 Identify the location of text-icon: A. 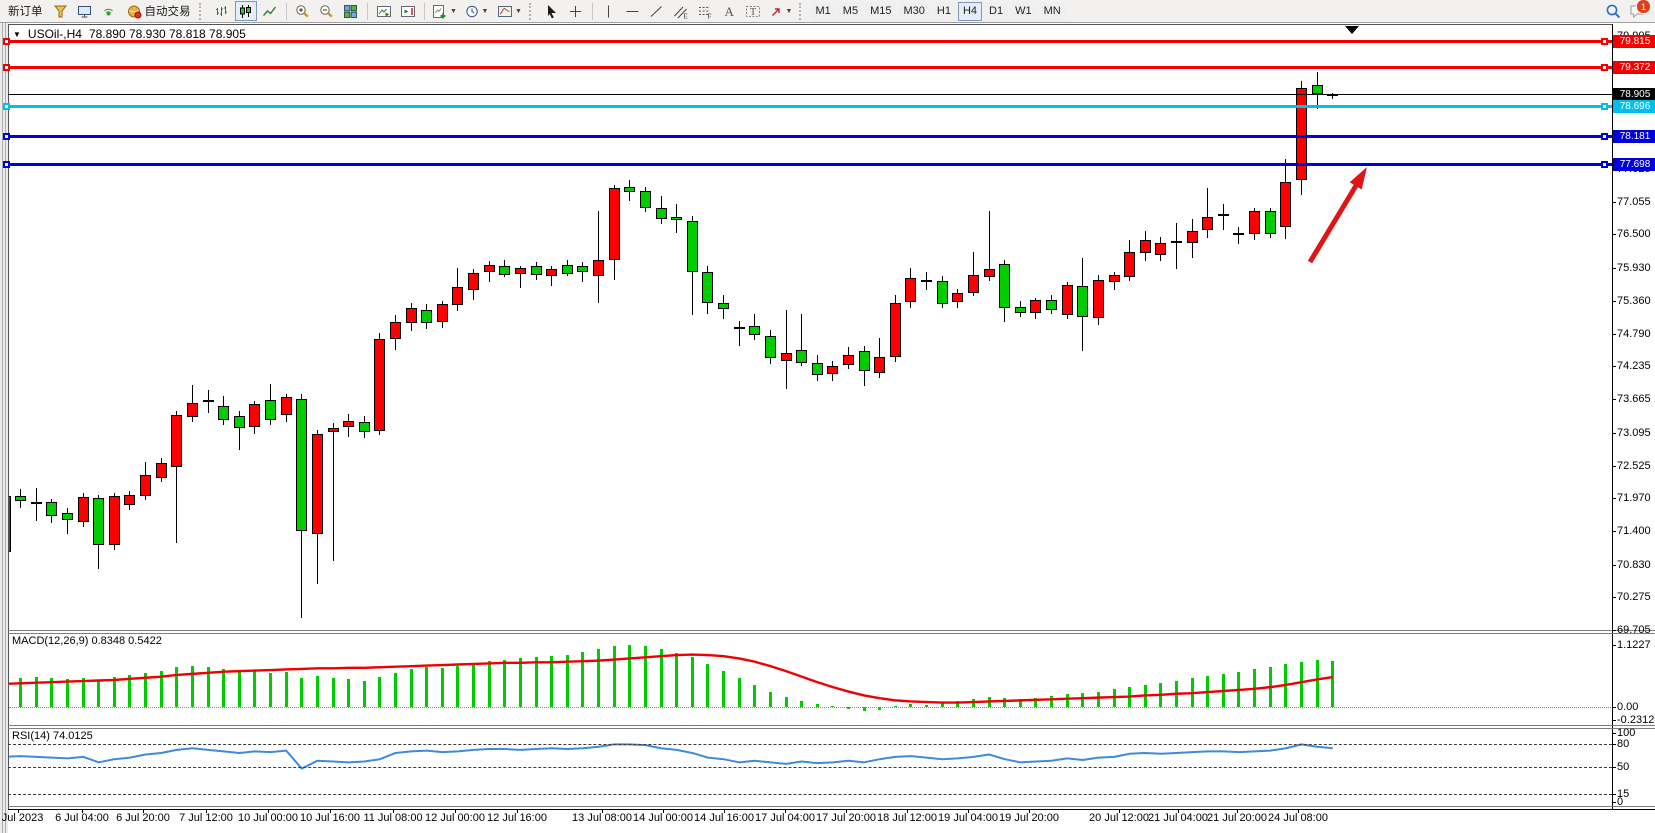
(729, 11).